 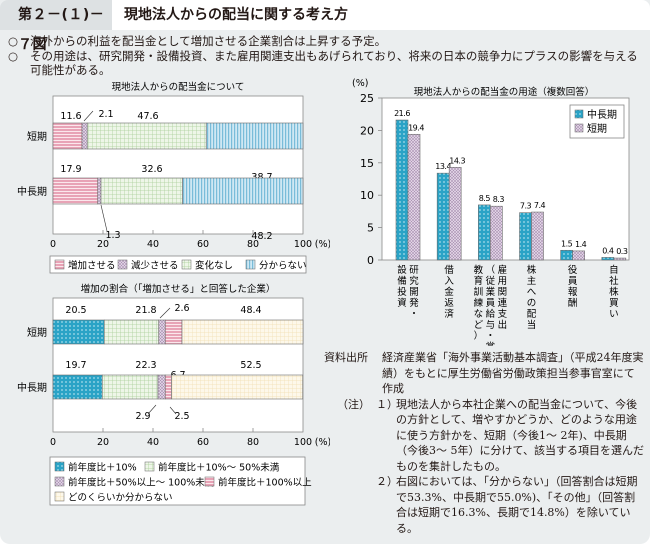 What do you see at coordinates (367, 195) in the screenshot?
I see `y-tick-label: 10` at bounding box center [367, 195].